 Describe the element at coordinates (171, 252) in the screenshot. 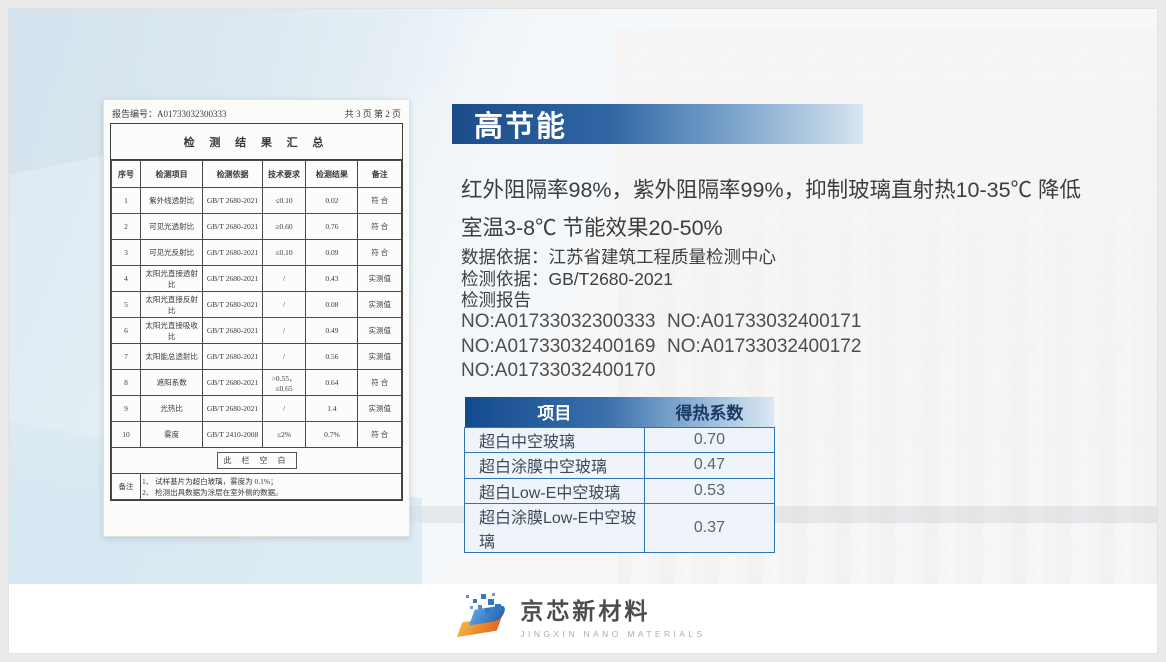

I see `cell: 可见光反射比` at that location.